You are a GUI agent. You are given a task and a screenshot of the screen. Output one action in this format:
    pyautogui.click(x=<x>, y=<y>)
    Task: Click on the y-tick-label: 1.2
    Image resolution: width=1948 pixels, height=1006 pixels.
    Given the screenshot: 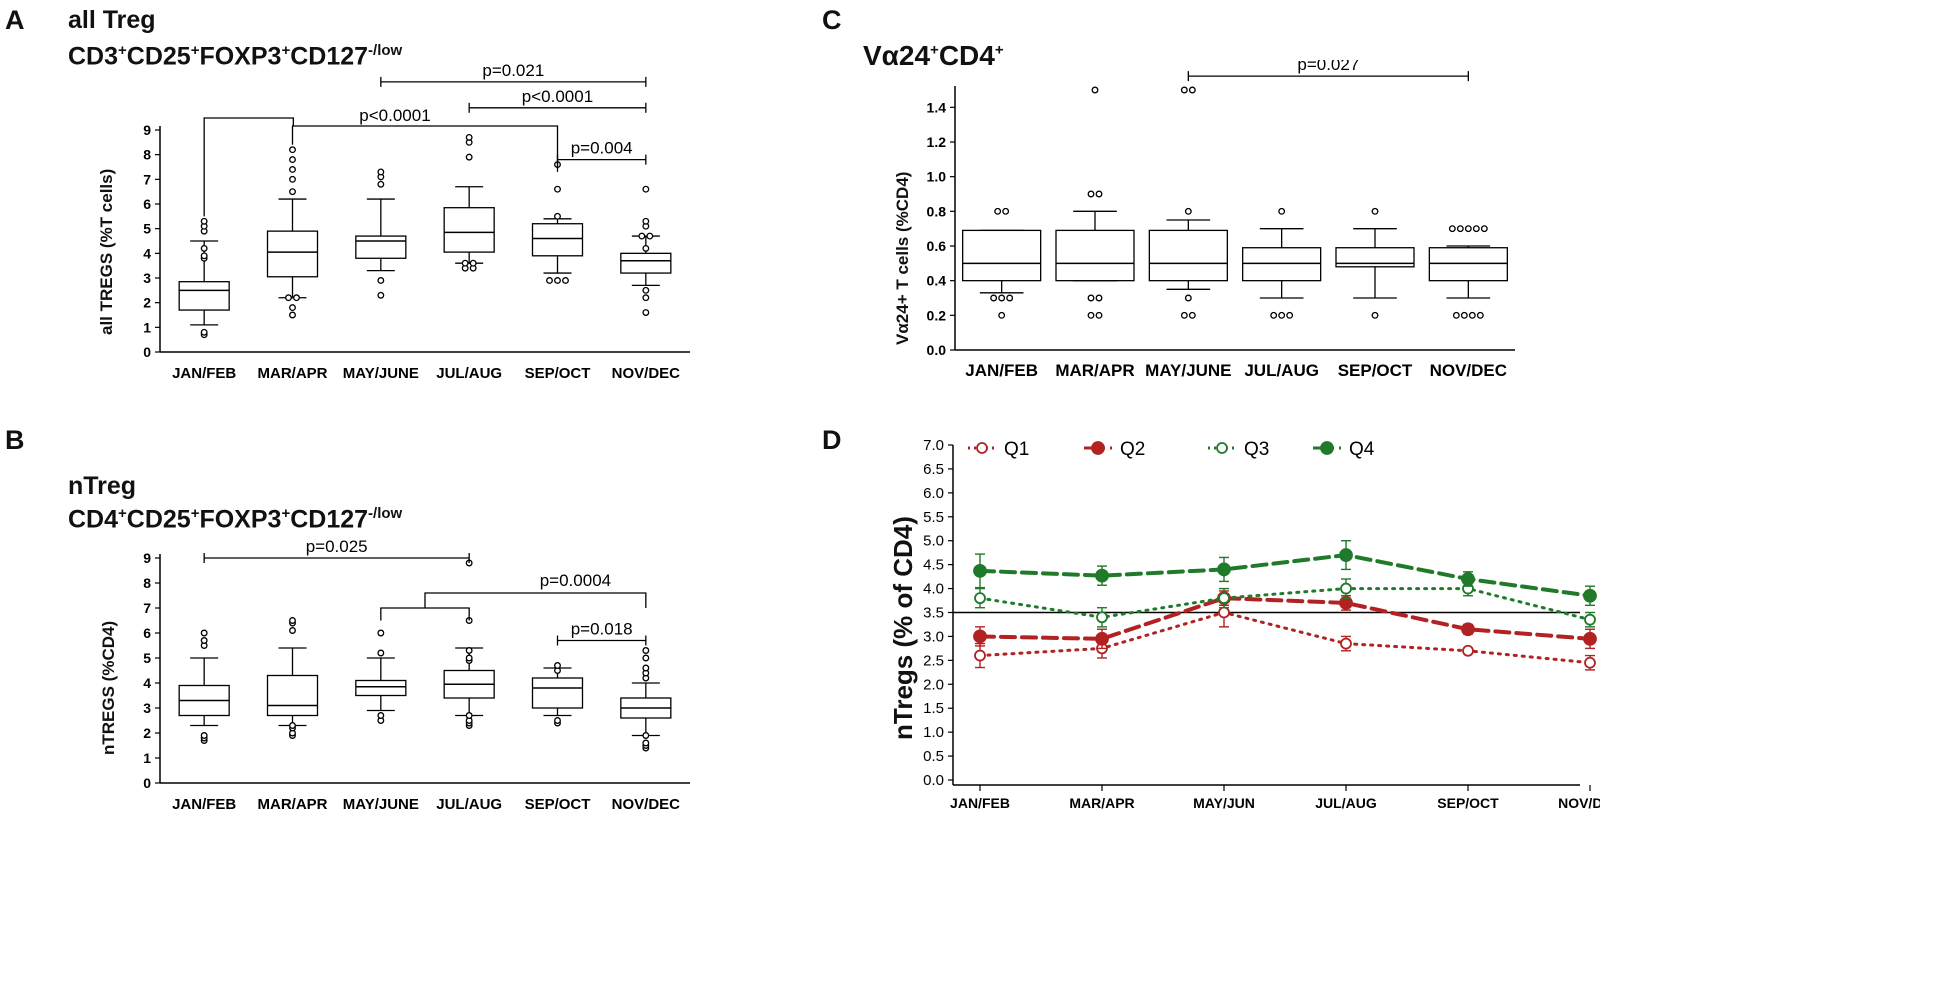 What is the action you would take?
    pyautogui.click(x=937, y=142)
    